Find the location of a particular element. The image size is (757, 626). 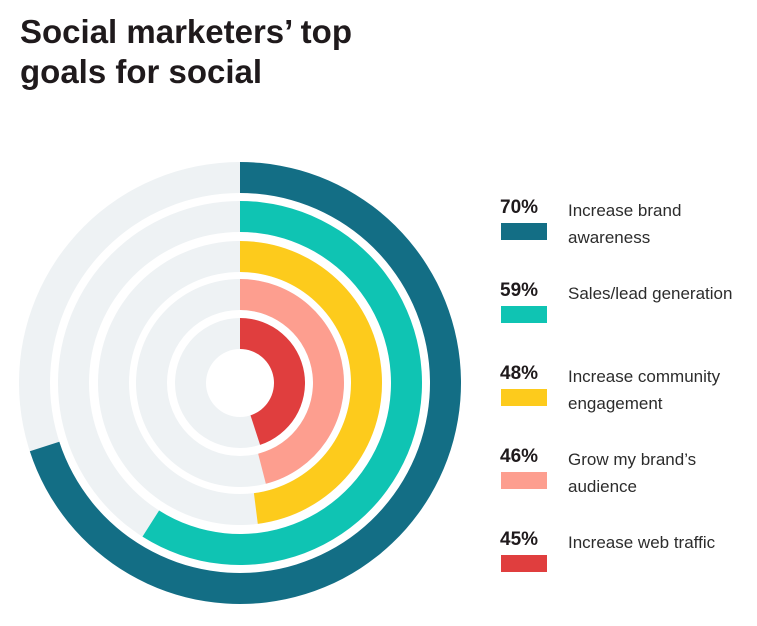

legend-label: Increase community engagement is located at coordinates (644, 390).